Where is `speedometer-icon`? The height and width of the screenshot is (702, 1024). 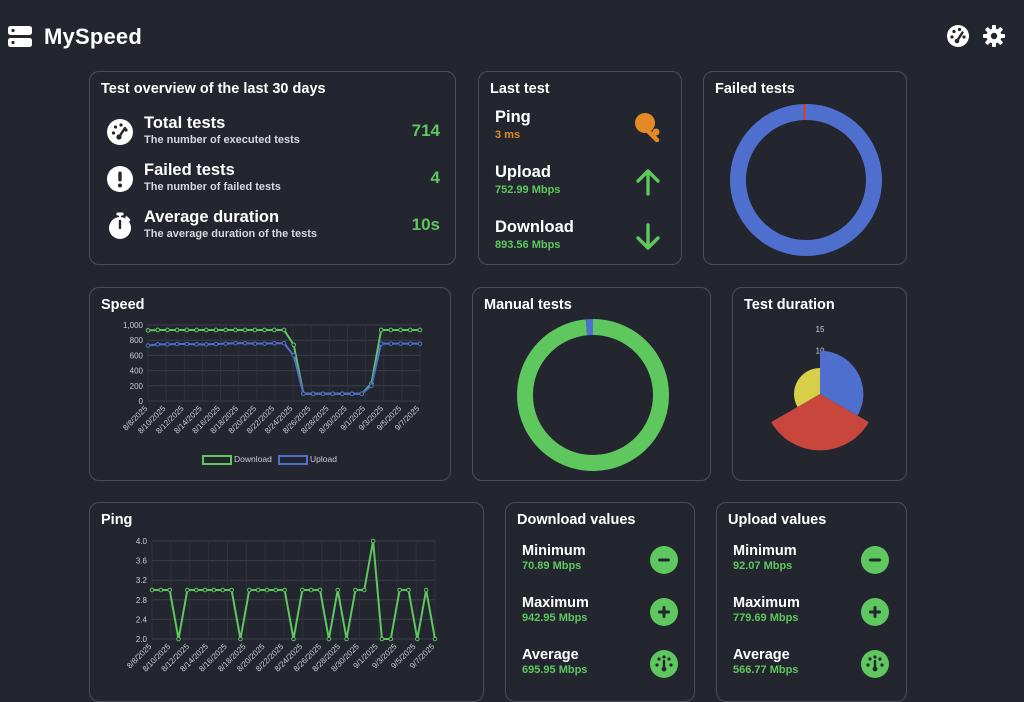
speedometer-icon is located at coordinates (958, 36).